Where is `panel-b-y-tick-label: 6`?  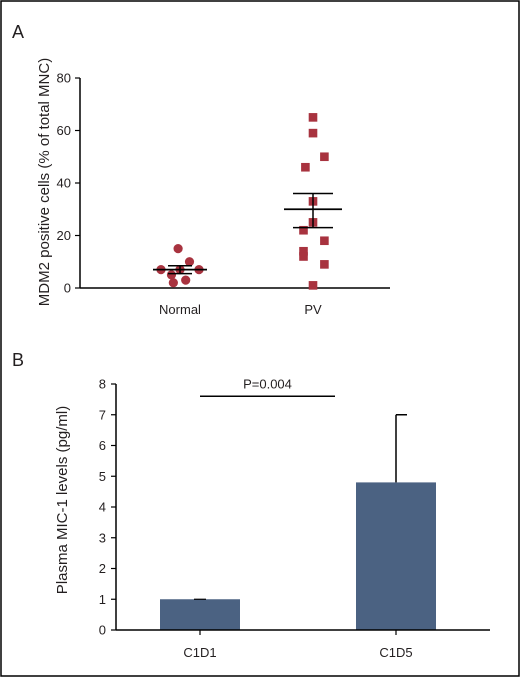 panel-b-y-tick-label: 6 is located at coordinates (102, 445).